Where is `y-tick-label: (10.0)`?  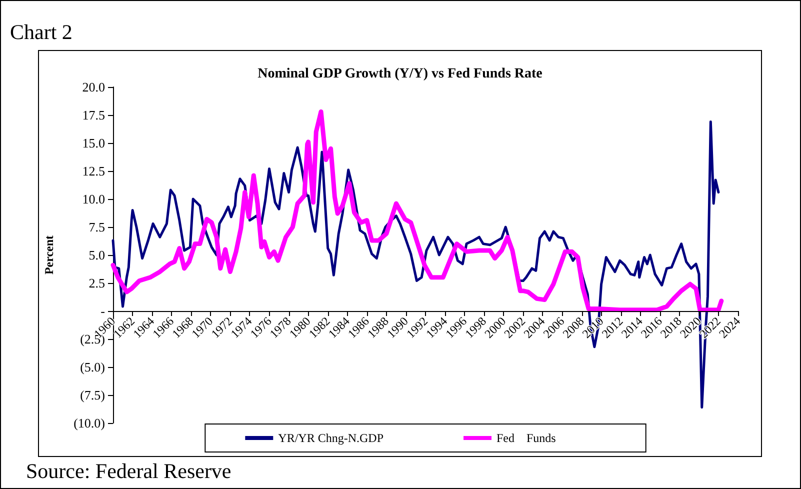 y-tick-label: (10.0) is located at coordinates (89, 423).